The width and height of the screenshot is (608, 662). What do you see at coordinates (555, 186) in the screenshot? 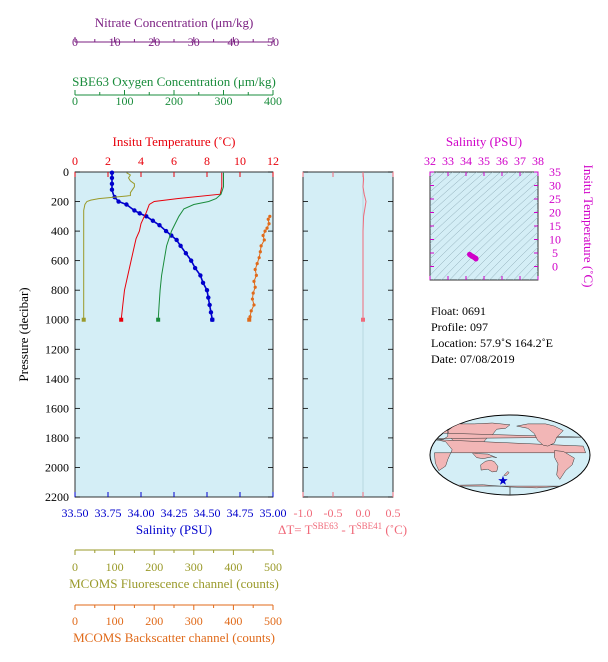
I see `ts-temperature-tick-label: 30` at bounding box center [555, 186].